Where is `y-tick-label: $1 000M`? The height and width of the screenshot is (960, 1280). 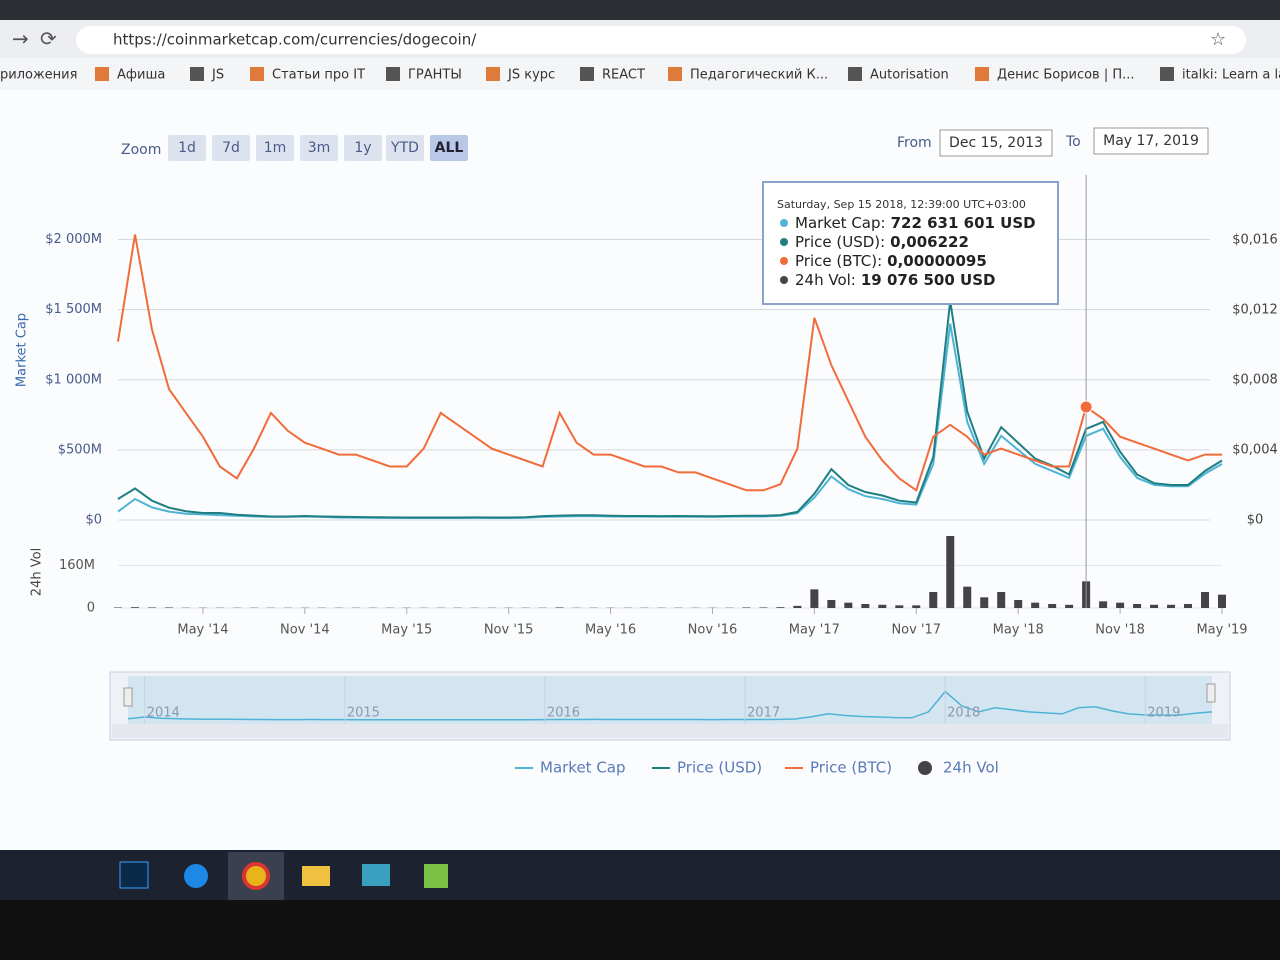 y-tick-label: $1 000M is located at coordinates (73, 379).